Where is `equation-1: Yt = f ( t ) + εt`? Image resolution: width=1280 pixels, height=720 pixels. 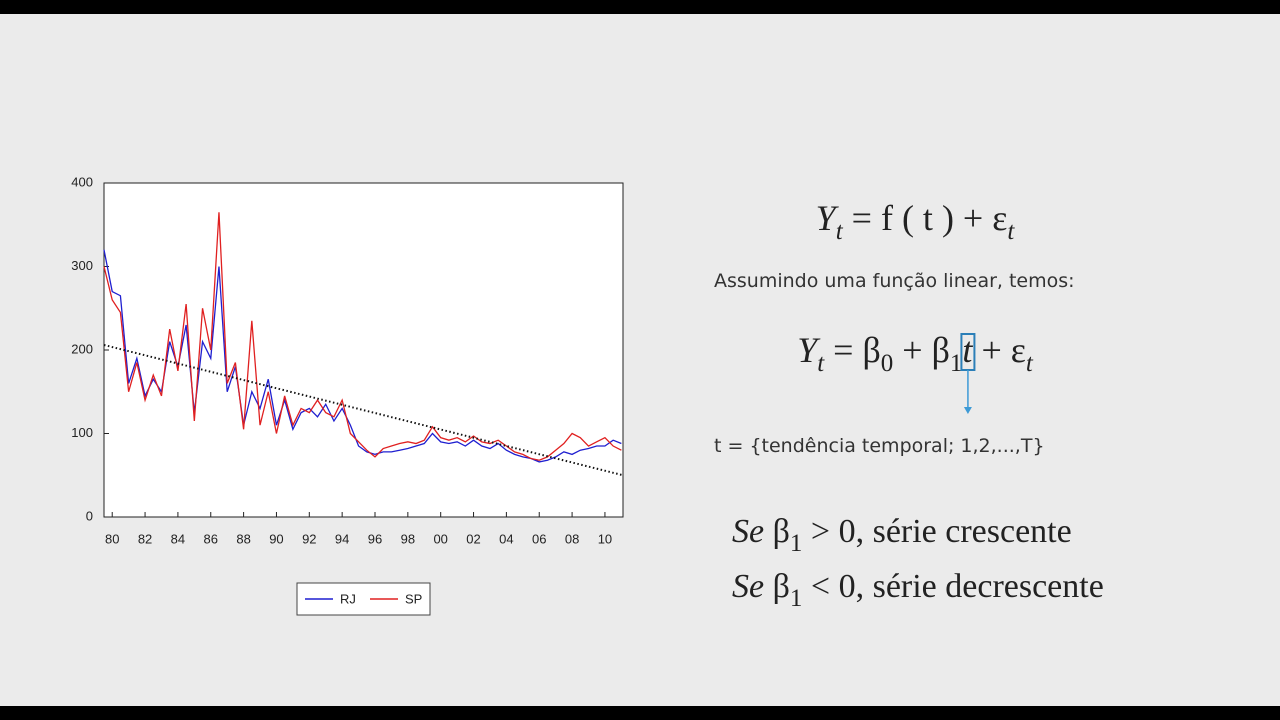 equation-1: Yt = f ( t ) + εt is located at coordinates (916, 221).